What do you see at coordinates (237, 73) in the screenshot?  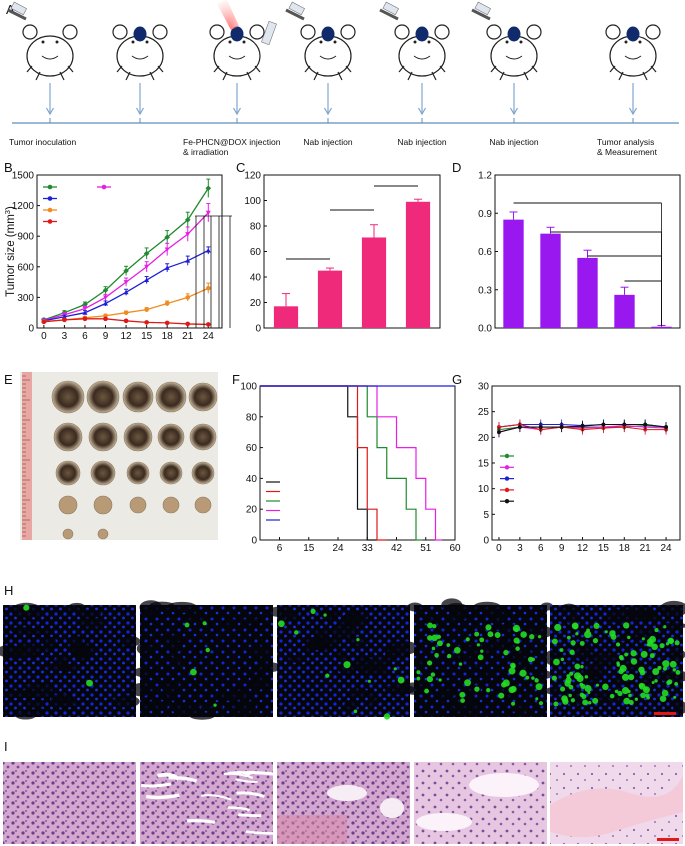 I see `mouse-feet` at bounding box center [237, 73].